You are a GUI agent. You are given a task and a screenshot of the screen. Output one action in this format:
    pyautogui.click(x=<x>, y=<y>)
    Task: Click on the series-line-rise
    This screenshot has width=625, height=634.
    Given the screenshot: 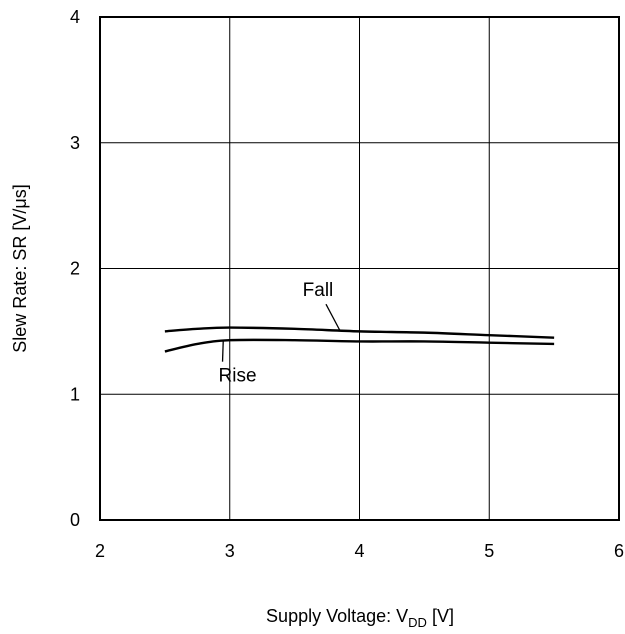 What is the action you would take?
    pyautogui.click(x=359, y=345)
    